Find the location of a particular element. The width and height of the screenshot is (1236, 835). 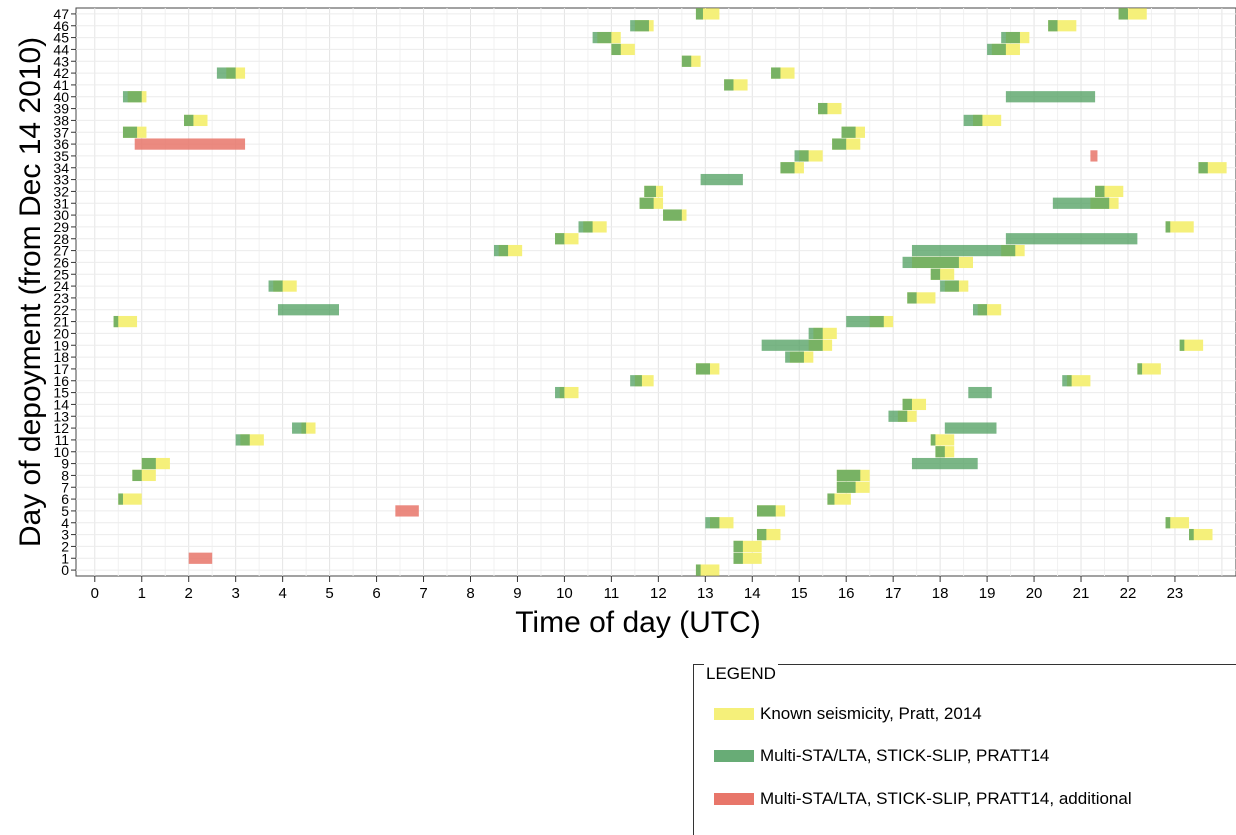

x-axis-title: Time of day (UTC) is located at coordinates (638, 622).